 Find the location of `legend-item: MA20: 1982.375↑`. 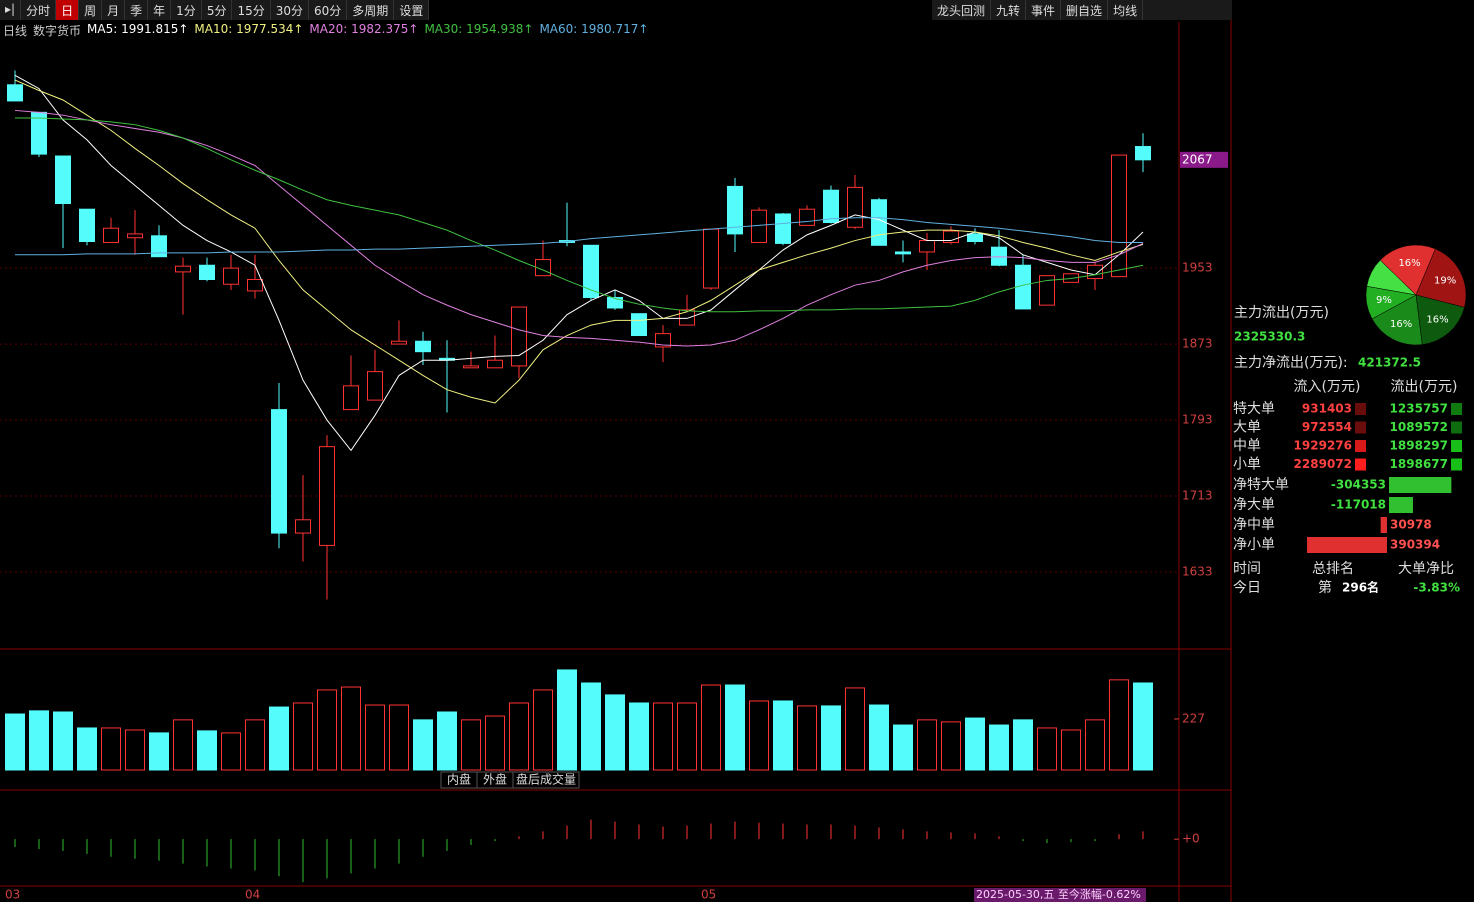

legend-item: MA20: 1982.375↑ is located at coordinates (364, 29).